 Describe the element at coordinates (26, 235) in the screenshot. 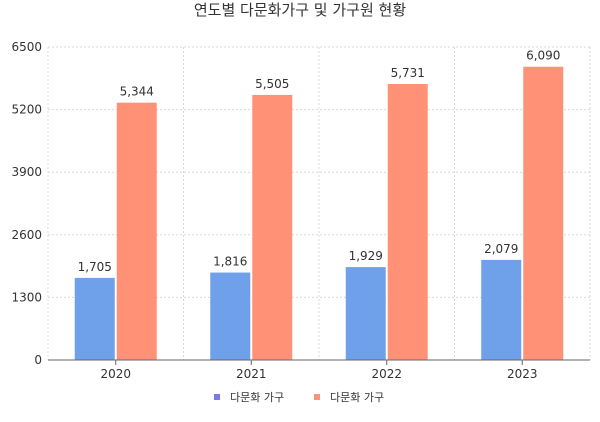

I see `y-tick-label: 2600` at that location.